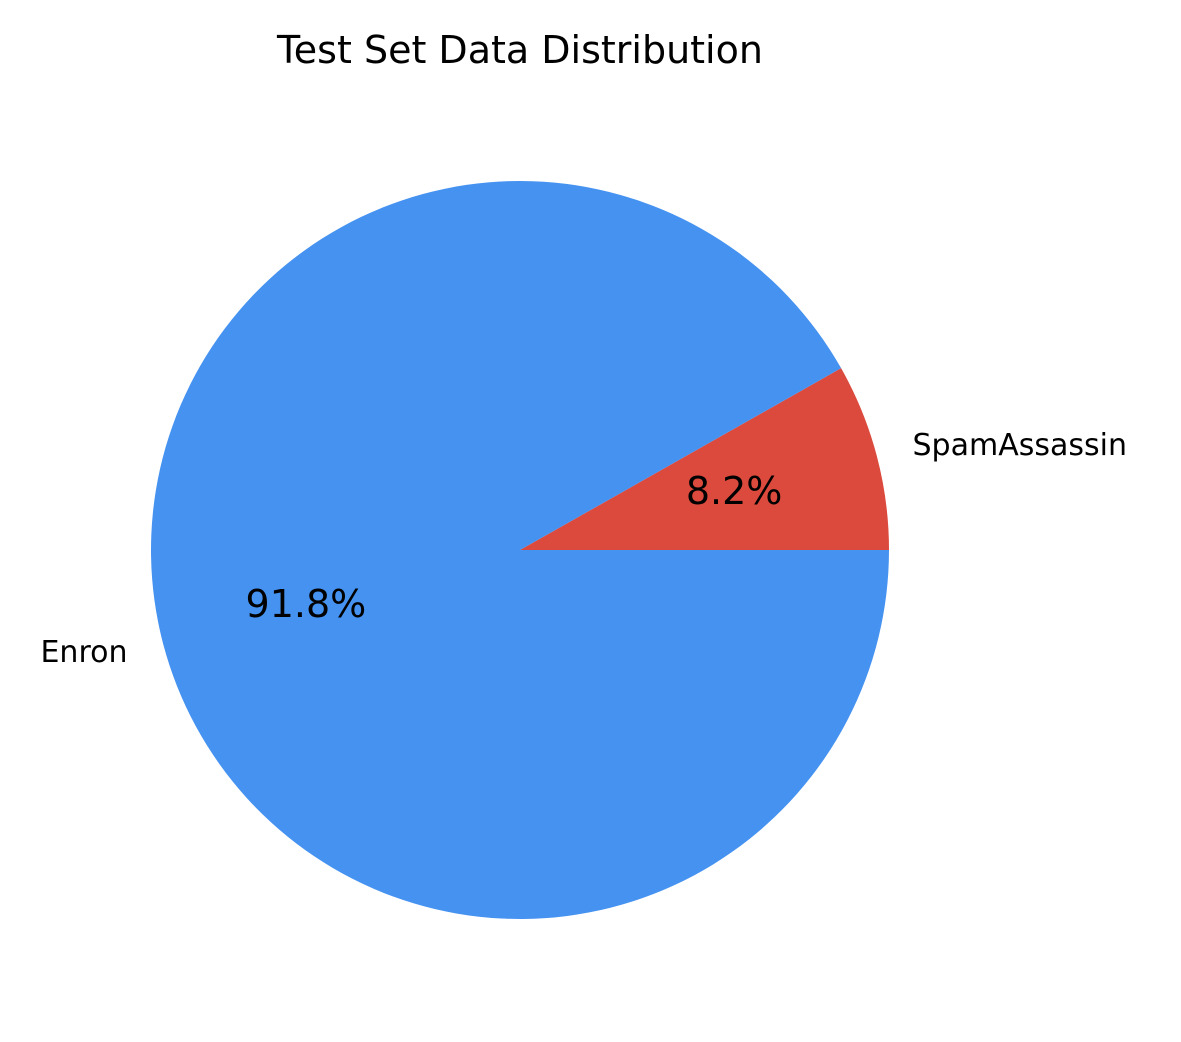  Describe the element at coordinates (1020, 445) in the screenshot. I see `pie-label-spamassassin: SpamAssassin` at that location.